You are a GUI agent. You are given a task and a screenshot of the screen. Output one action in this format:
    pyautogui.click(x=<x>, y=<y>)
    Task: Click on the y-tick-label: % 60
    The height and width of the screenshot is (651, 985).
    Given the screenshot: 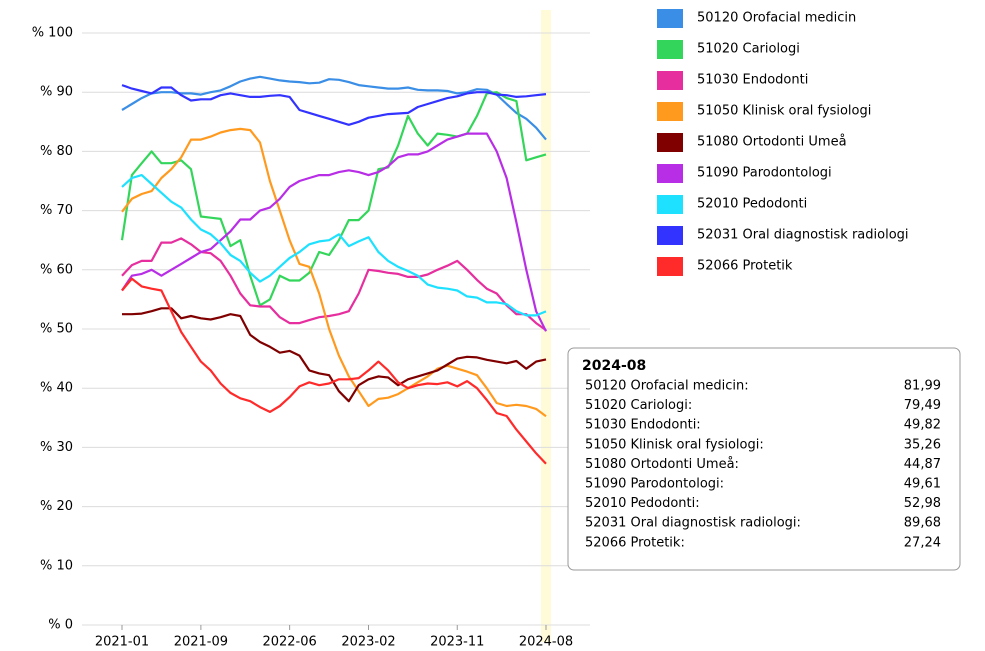 What is the action you would take?
    pyautogui.click(x=56, y=269)
    